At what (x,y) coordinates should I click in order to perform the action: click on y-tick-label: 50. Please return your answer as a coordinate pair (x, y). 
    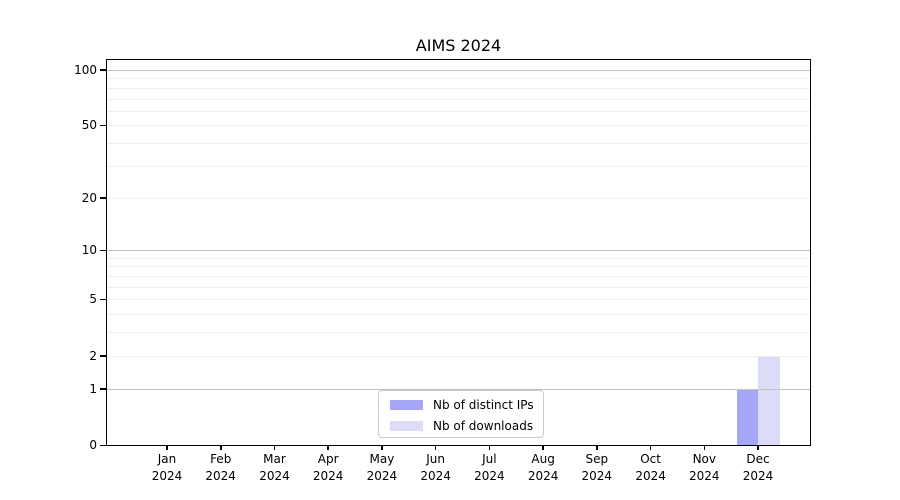
    Looking at the image, I should click on (89, 125).